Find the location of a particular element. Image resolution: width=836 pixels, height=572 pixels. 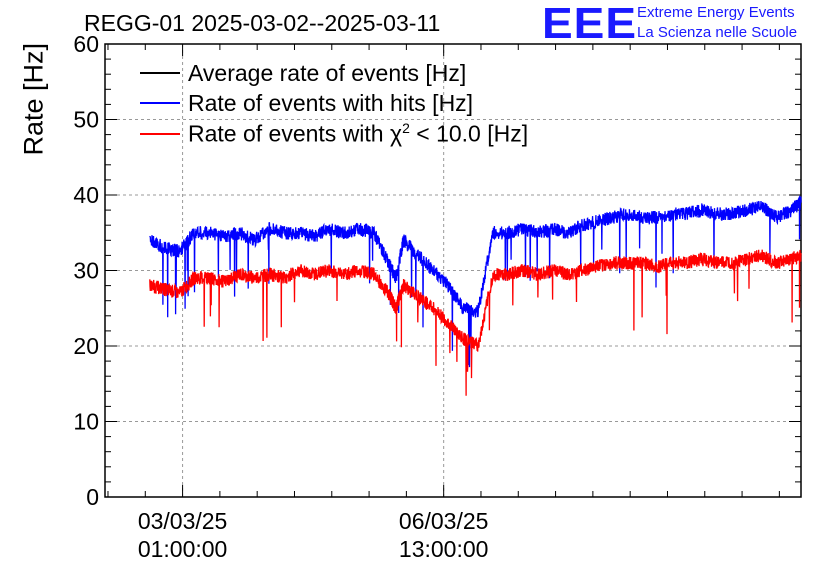

legend-label-chi2: Rate of events with χ2 < 10.0 [Hz] is located at coordinates (358, 134).